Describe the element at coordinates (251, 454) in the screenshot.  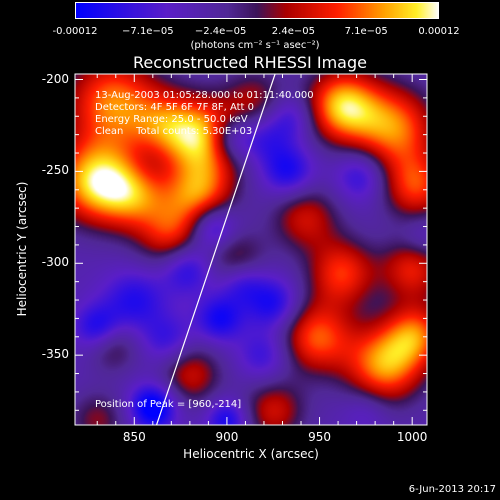
I see `x-axis-label: Heliocentric X (arcsec)` at that location.